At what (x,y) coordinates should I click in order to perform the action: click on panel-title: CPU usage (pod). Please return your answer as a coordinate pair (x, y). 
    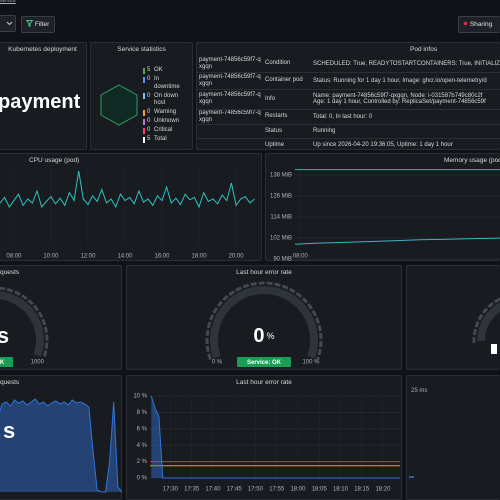
    Looking at the image, I should click on (54, 160).